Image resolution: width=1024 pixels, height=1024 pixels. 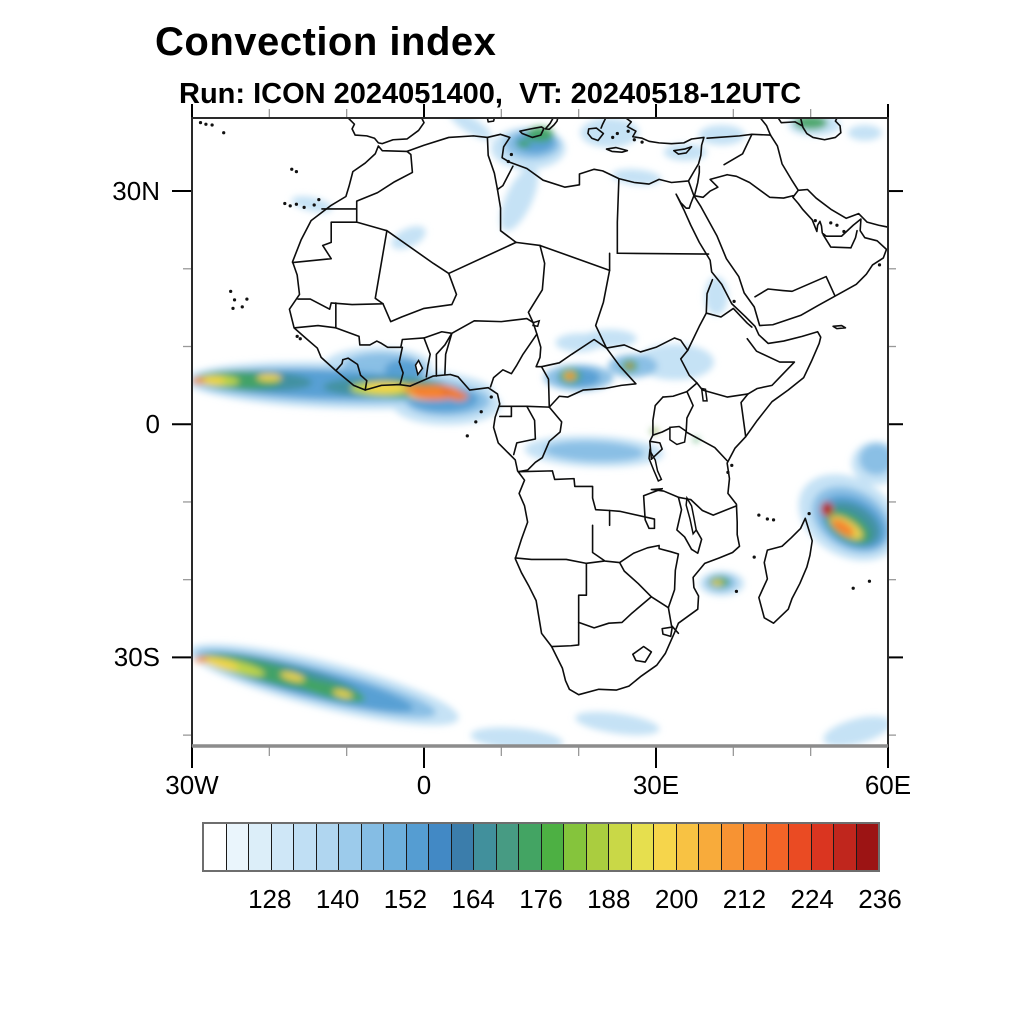 I want to click on colorbar-tick-label: 164, so click(x=473, y=899).